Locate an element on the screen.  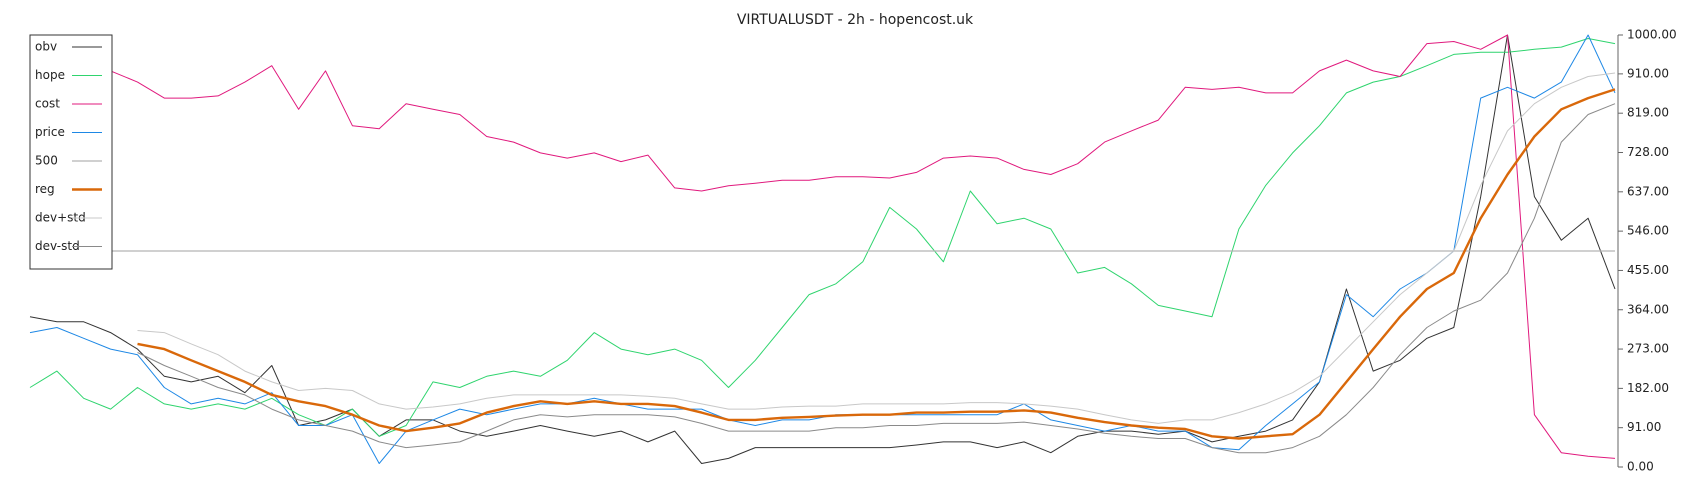
legend-box is located at coordinates (71, 152).